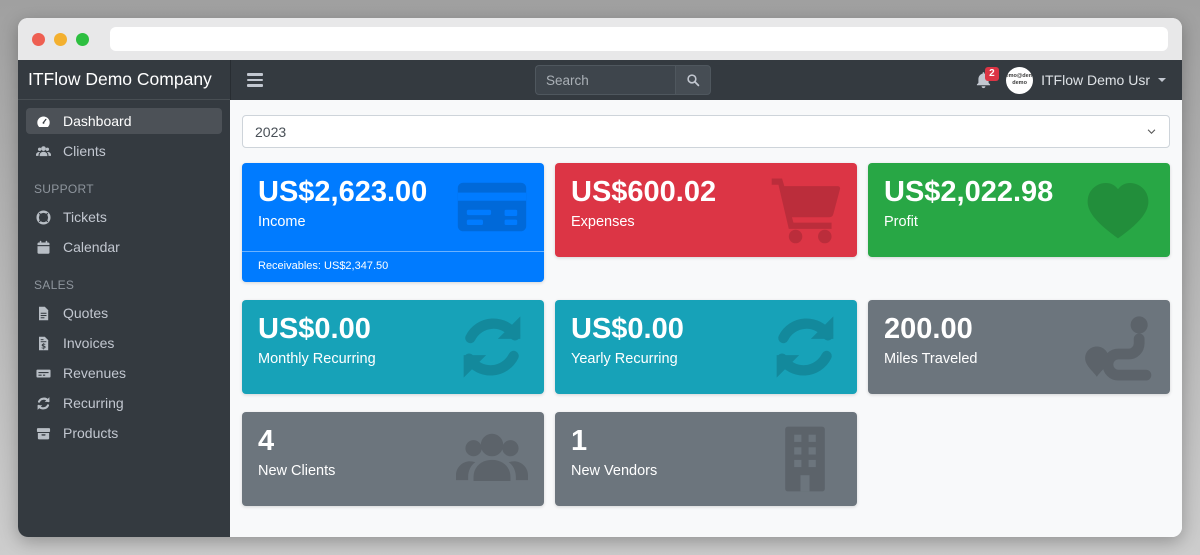 This screenshot has height=555, width=1200. I want to click on maximize-button, so click(82, 39).